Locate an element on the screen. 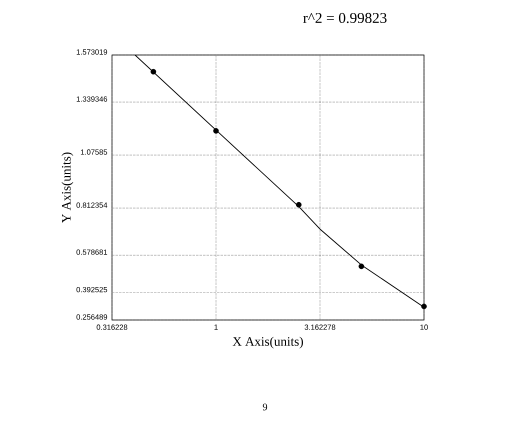 The width and height of the screenshot is (522, 437). text: 9 is located at coordinates (265, 407).